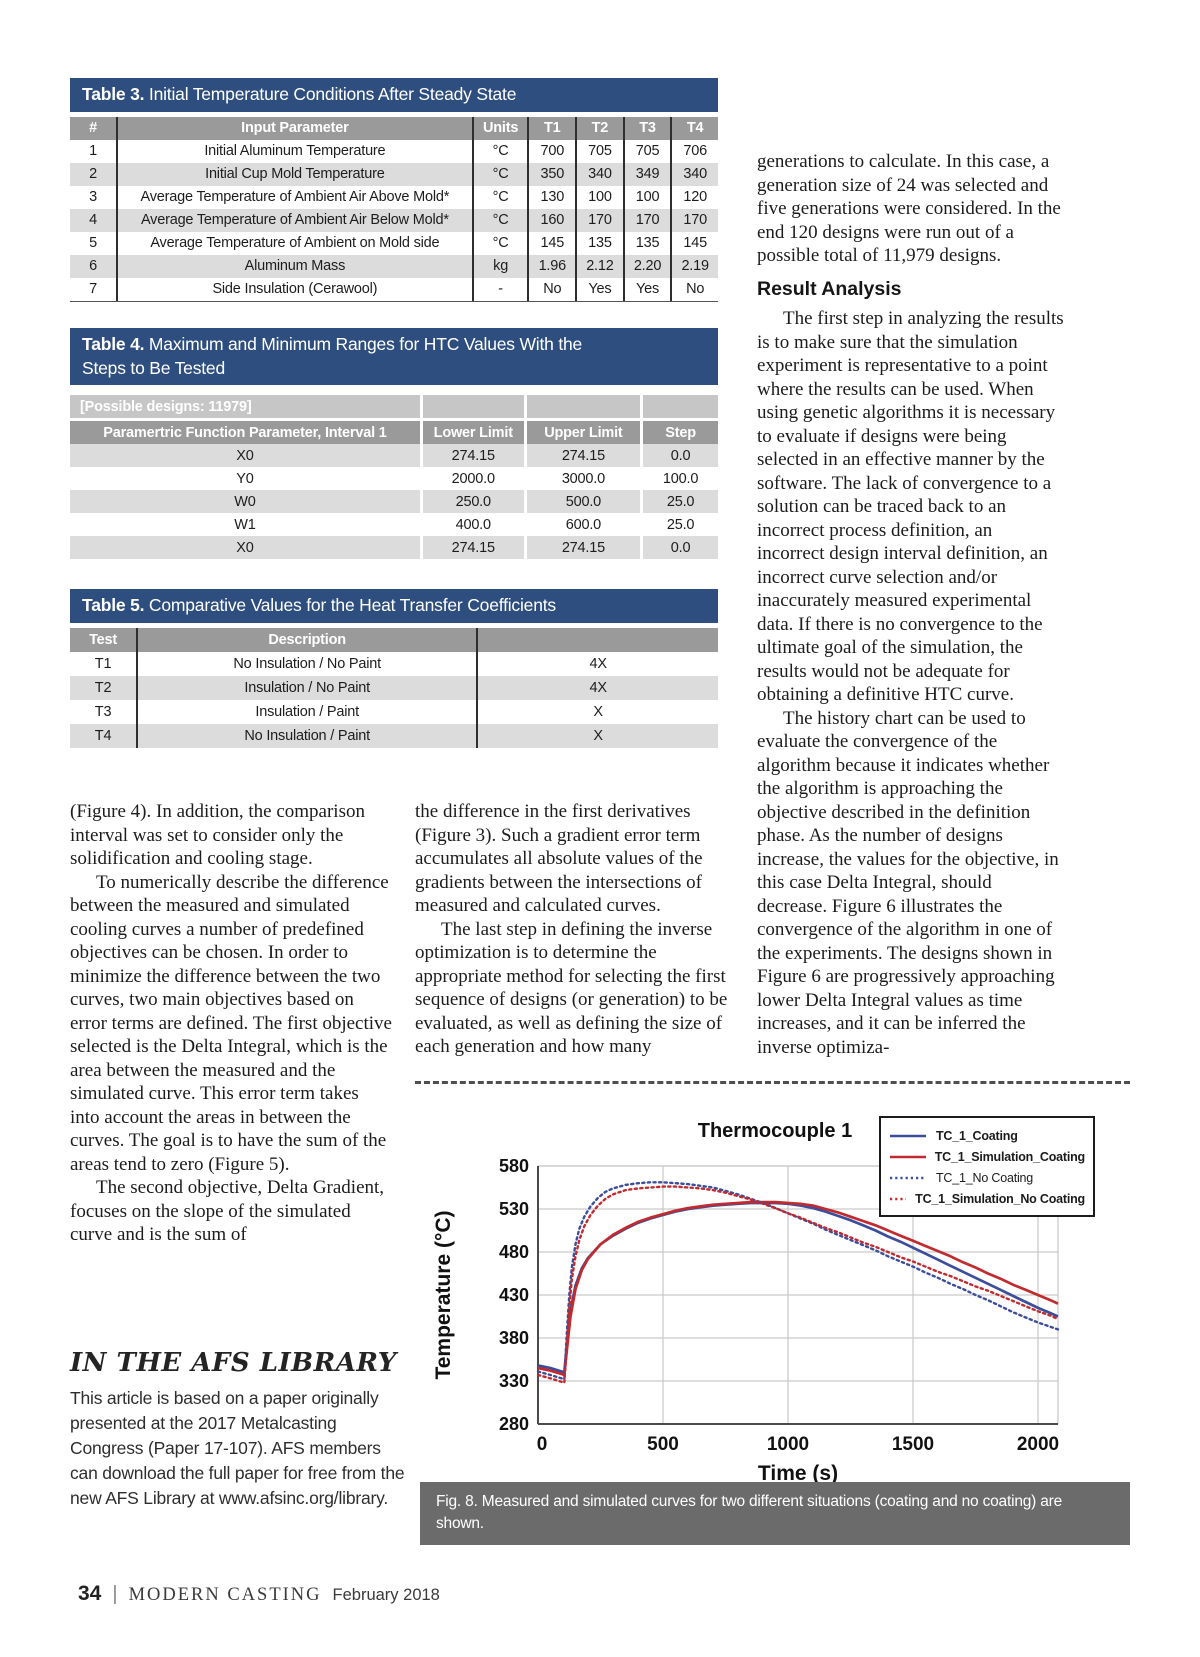  Describe the element at coordinates (646, 128) in the screenshot. I see `table-header-cell: T3` at that location.